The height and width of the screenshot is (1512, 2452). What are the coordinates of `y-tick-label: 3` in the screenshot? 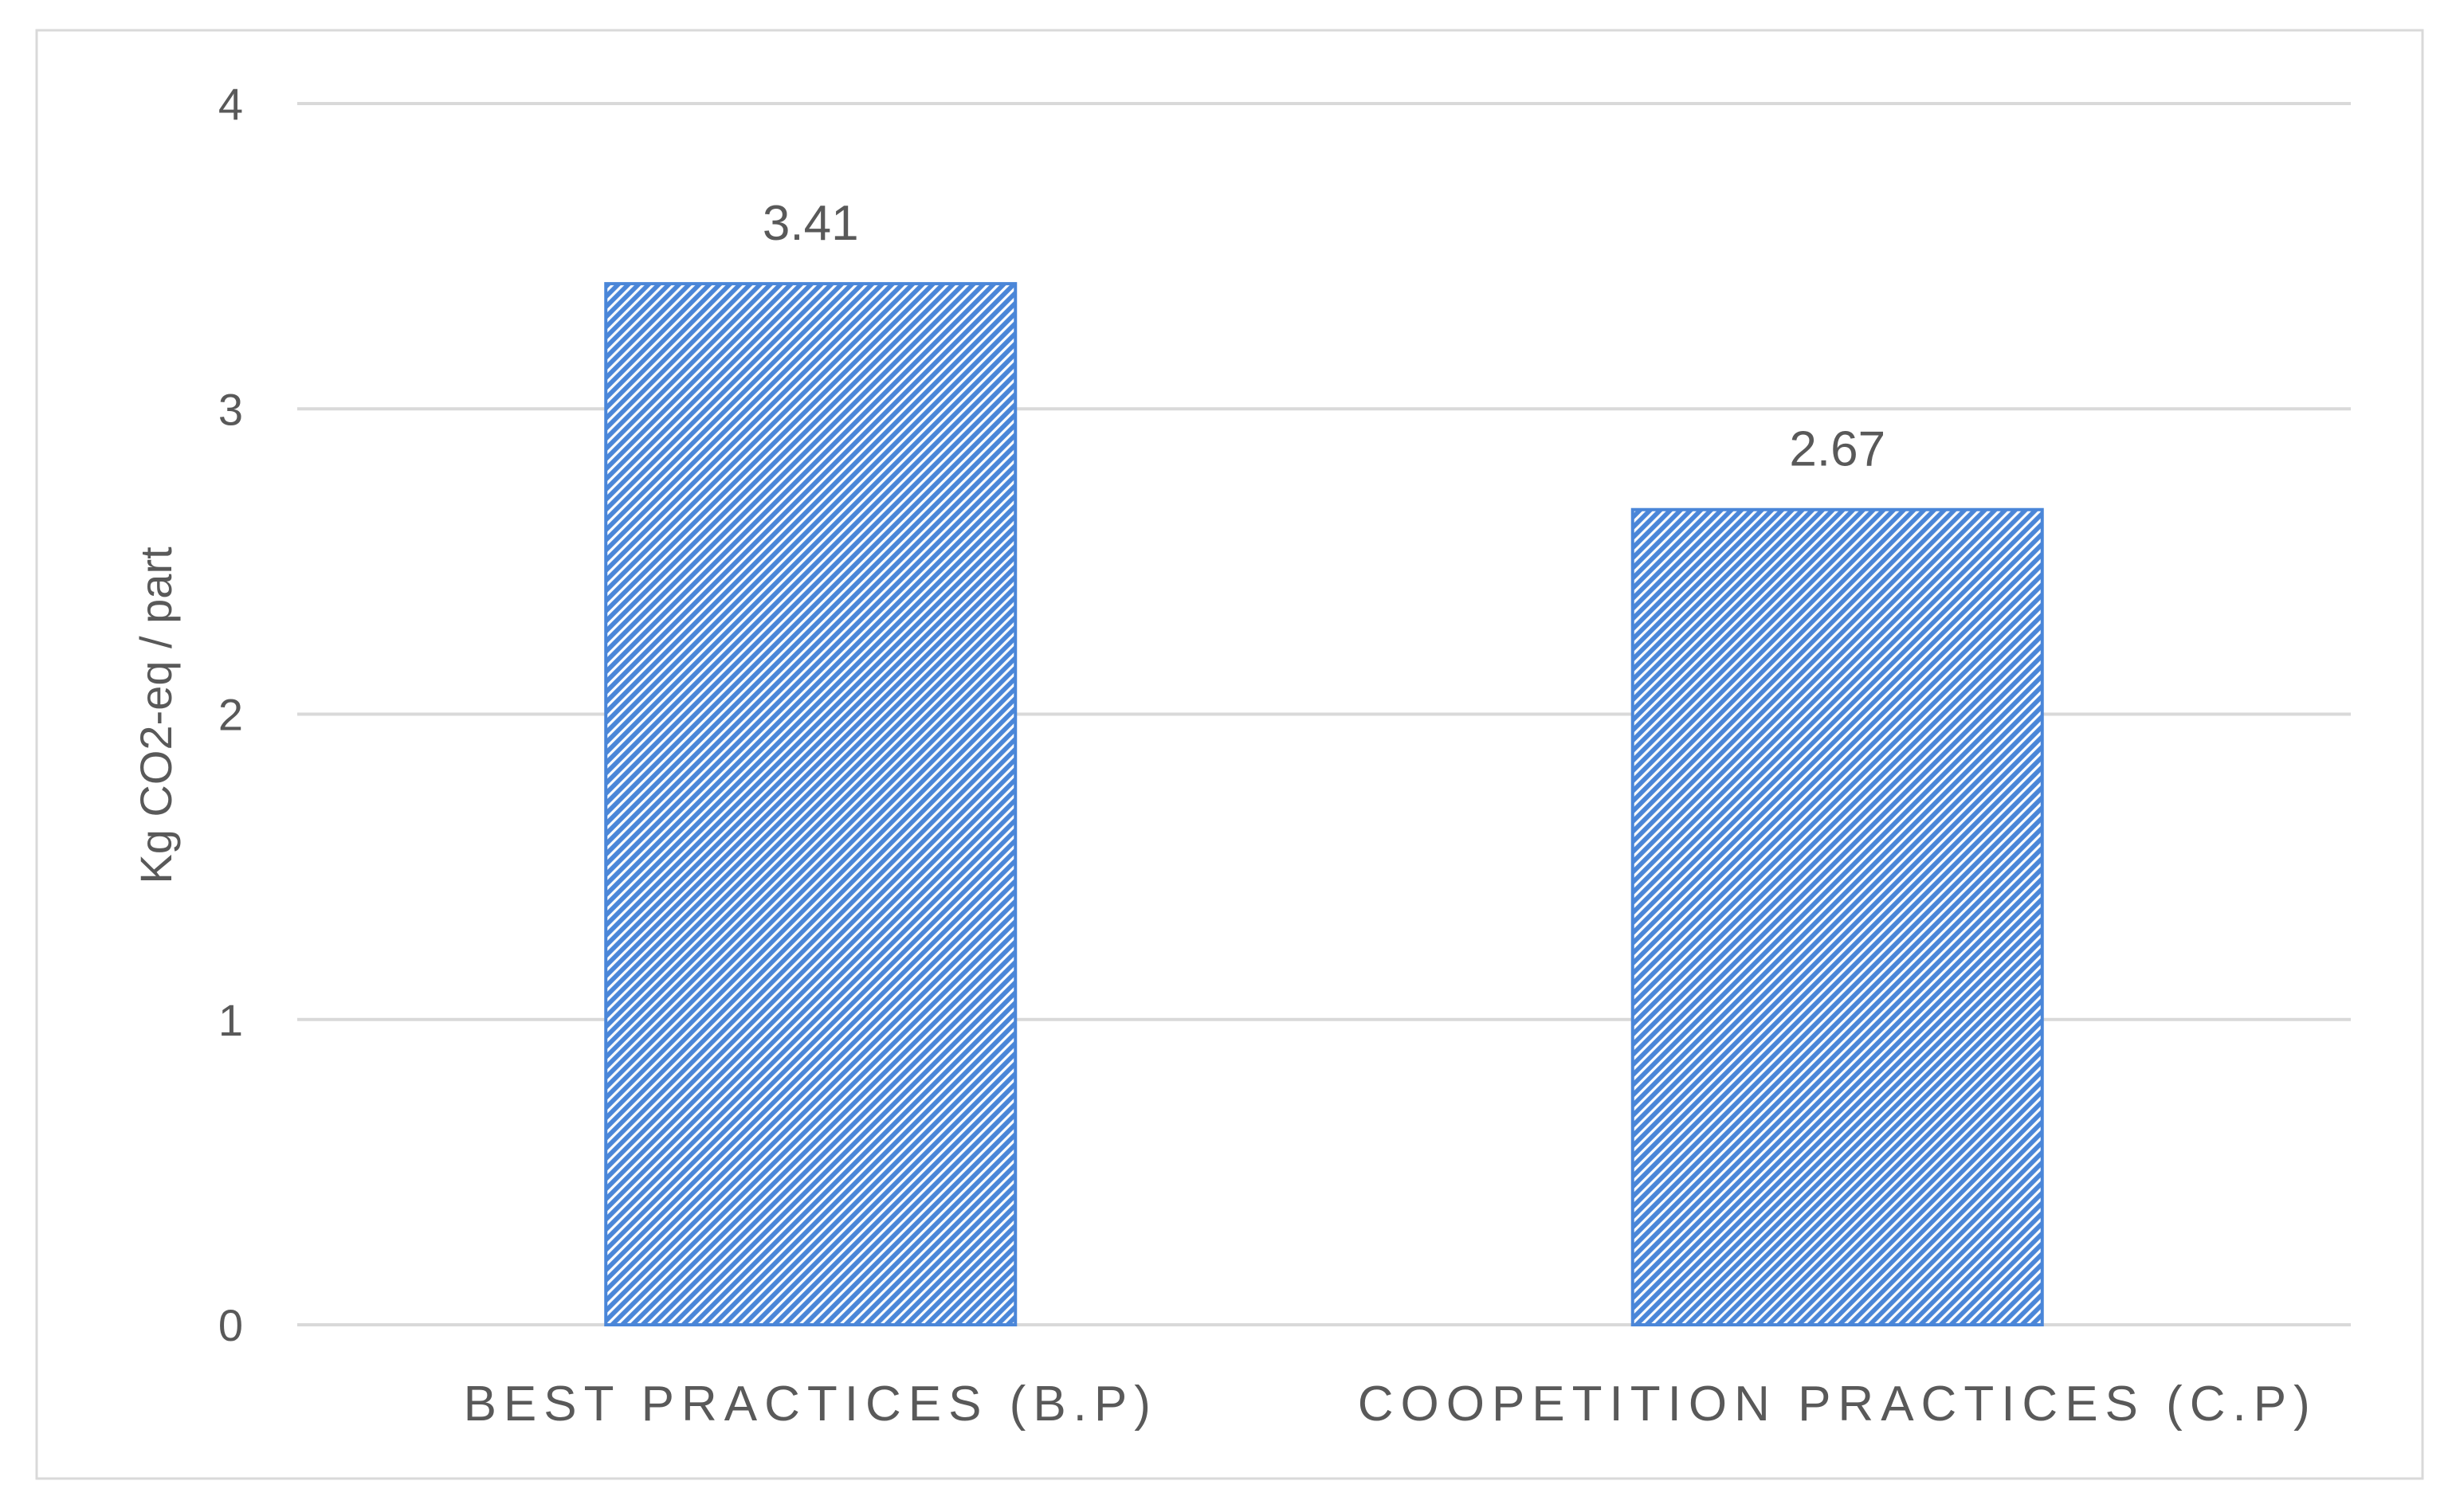 It's located at (230, 409).